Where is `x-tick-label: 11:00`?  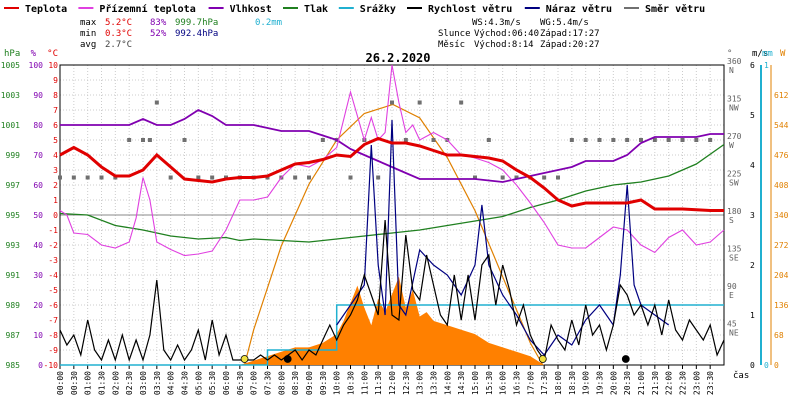 x-tick-label: 11:00 is located at coordinates (364, 383).